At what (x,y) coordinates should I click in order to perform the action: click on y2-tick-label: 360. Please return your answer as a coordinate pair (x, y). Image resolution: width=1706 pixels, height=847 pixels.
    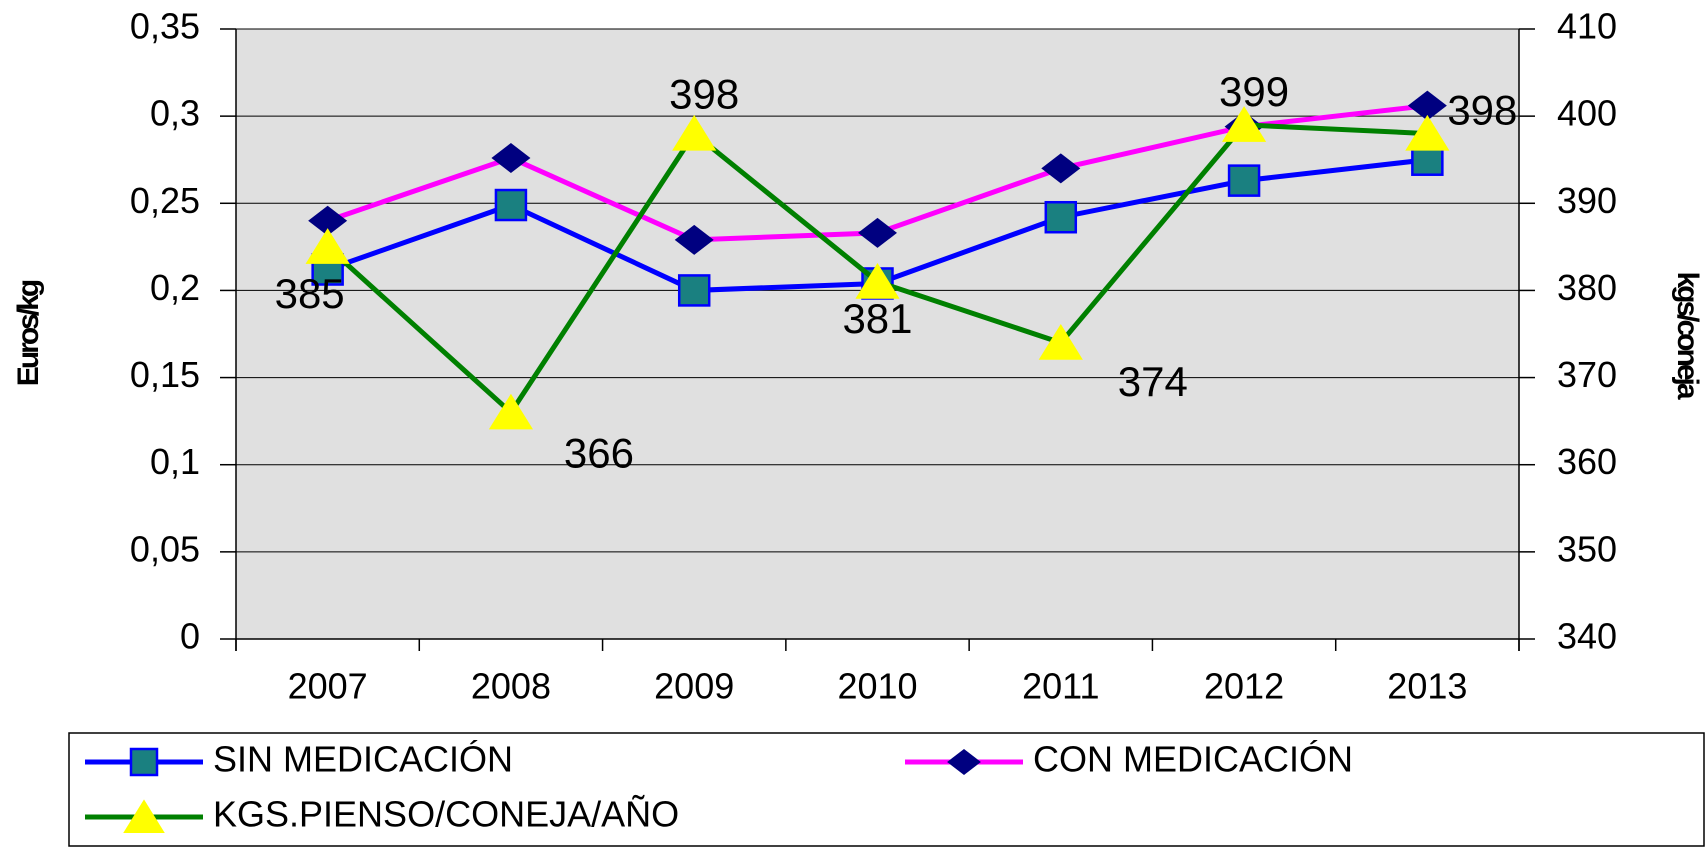
    Looking at the image, I should click on (1587, 461).